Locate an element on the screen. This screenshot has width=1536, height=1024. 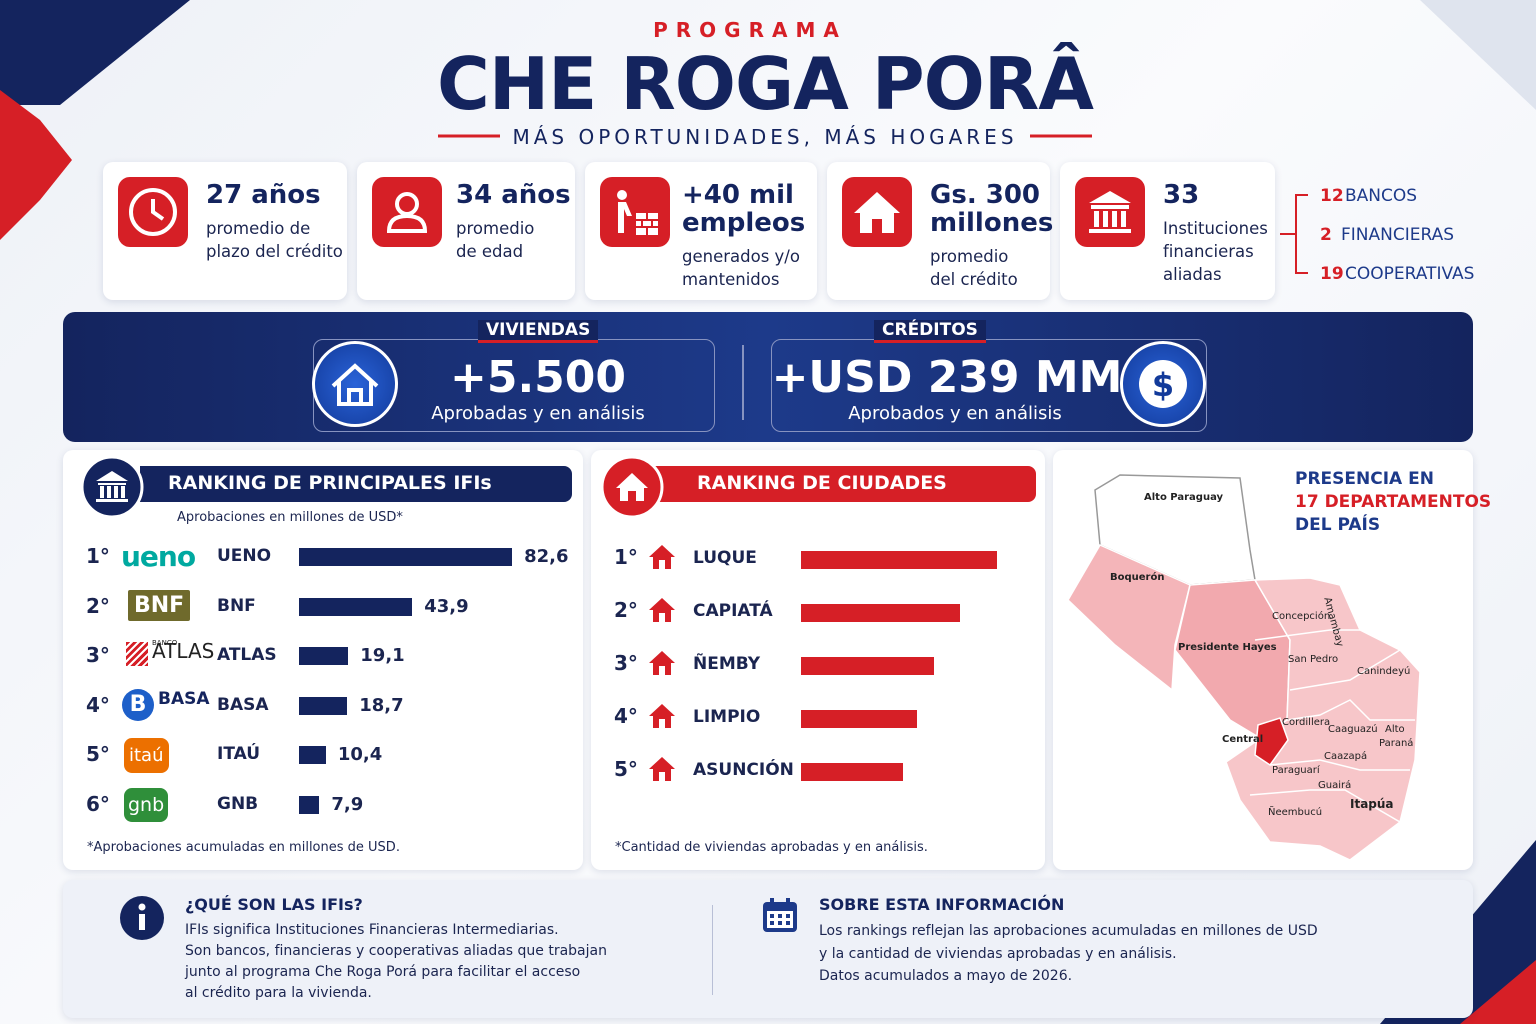
city-name: LUQUE is located at coordinates (725, 558).